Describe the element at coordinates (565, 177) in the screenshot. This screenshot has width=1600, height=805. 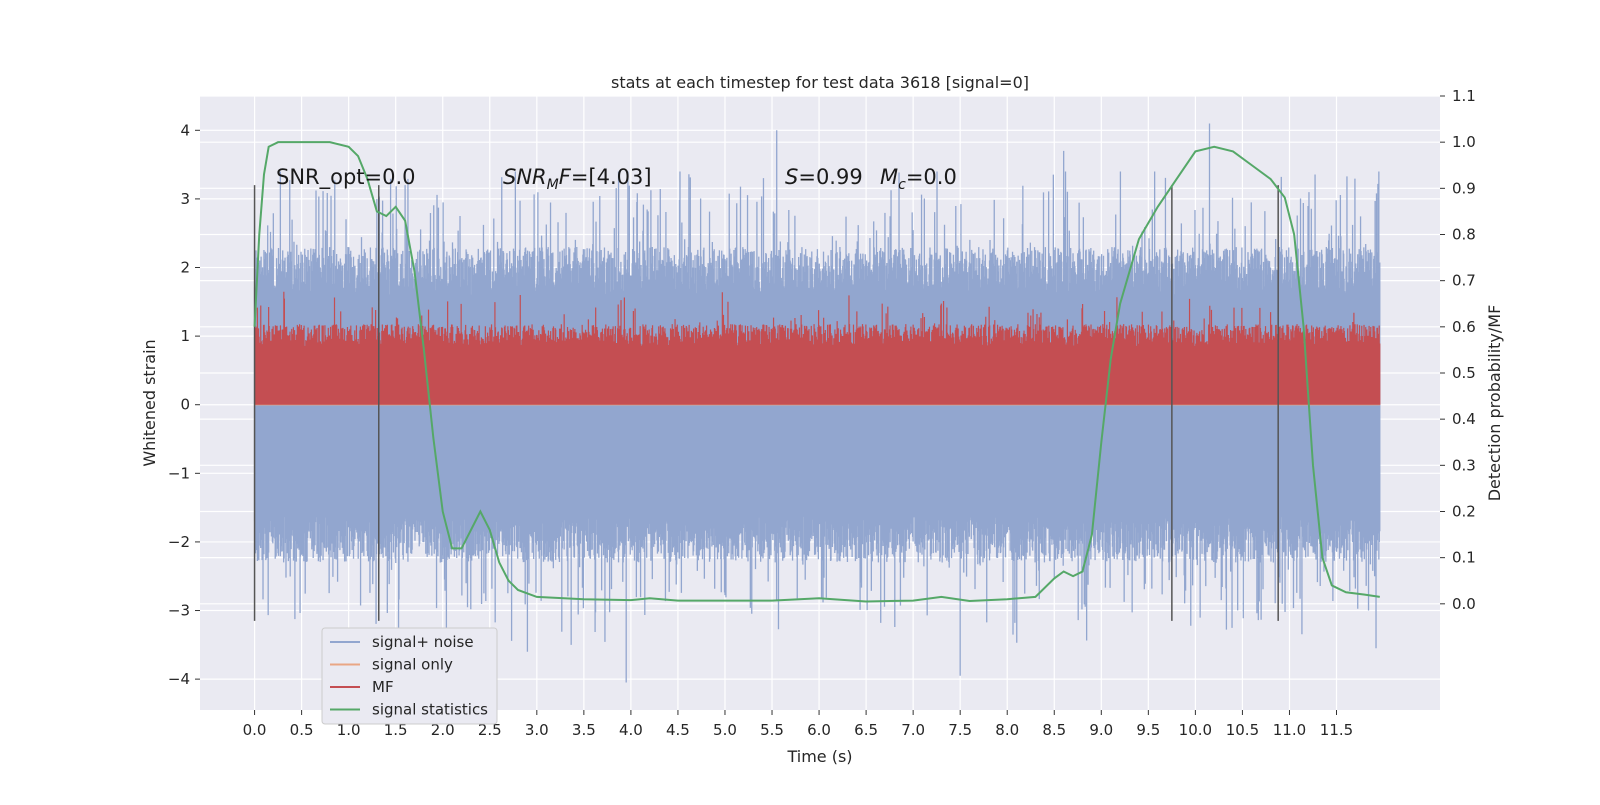
I see `snr-mf-suffix-italic: F` at that location.